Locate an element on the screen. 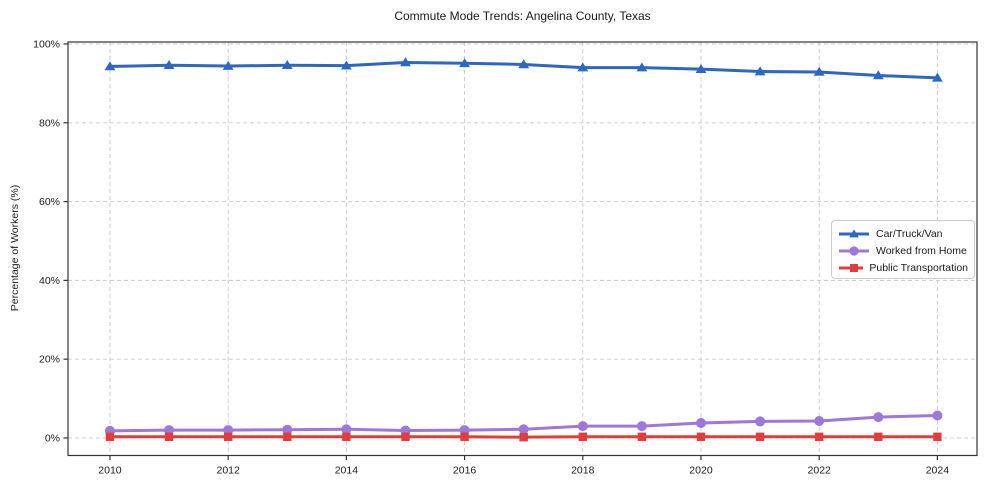 The image size is (989, 490). y-tick-label: 100% is located at coordinates (46, 44).